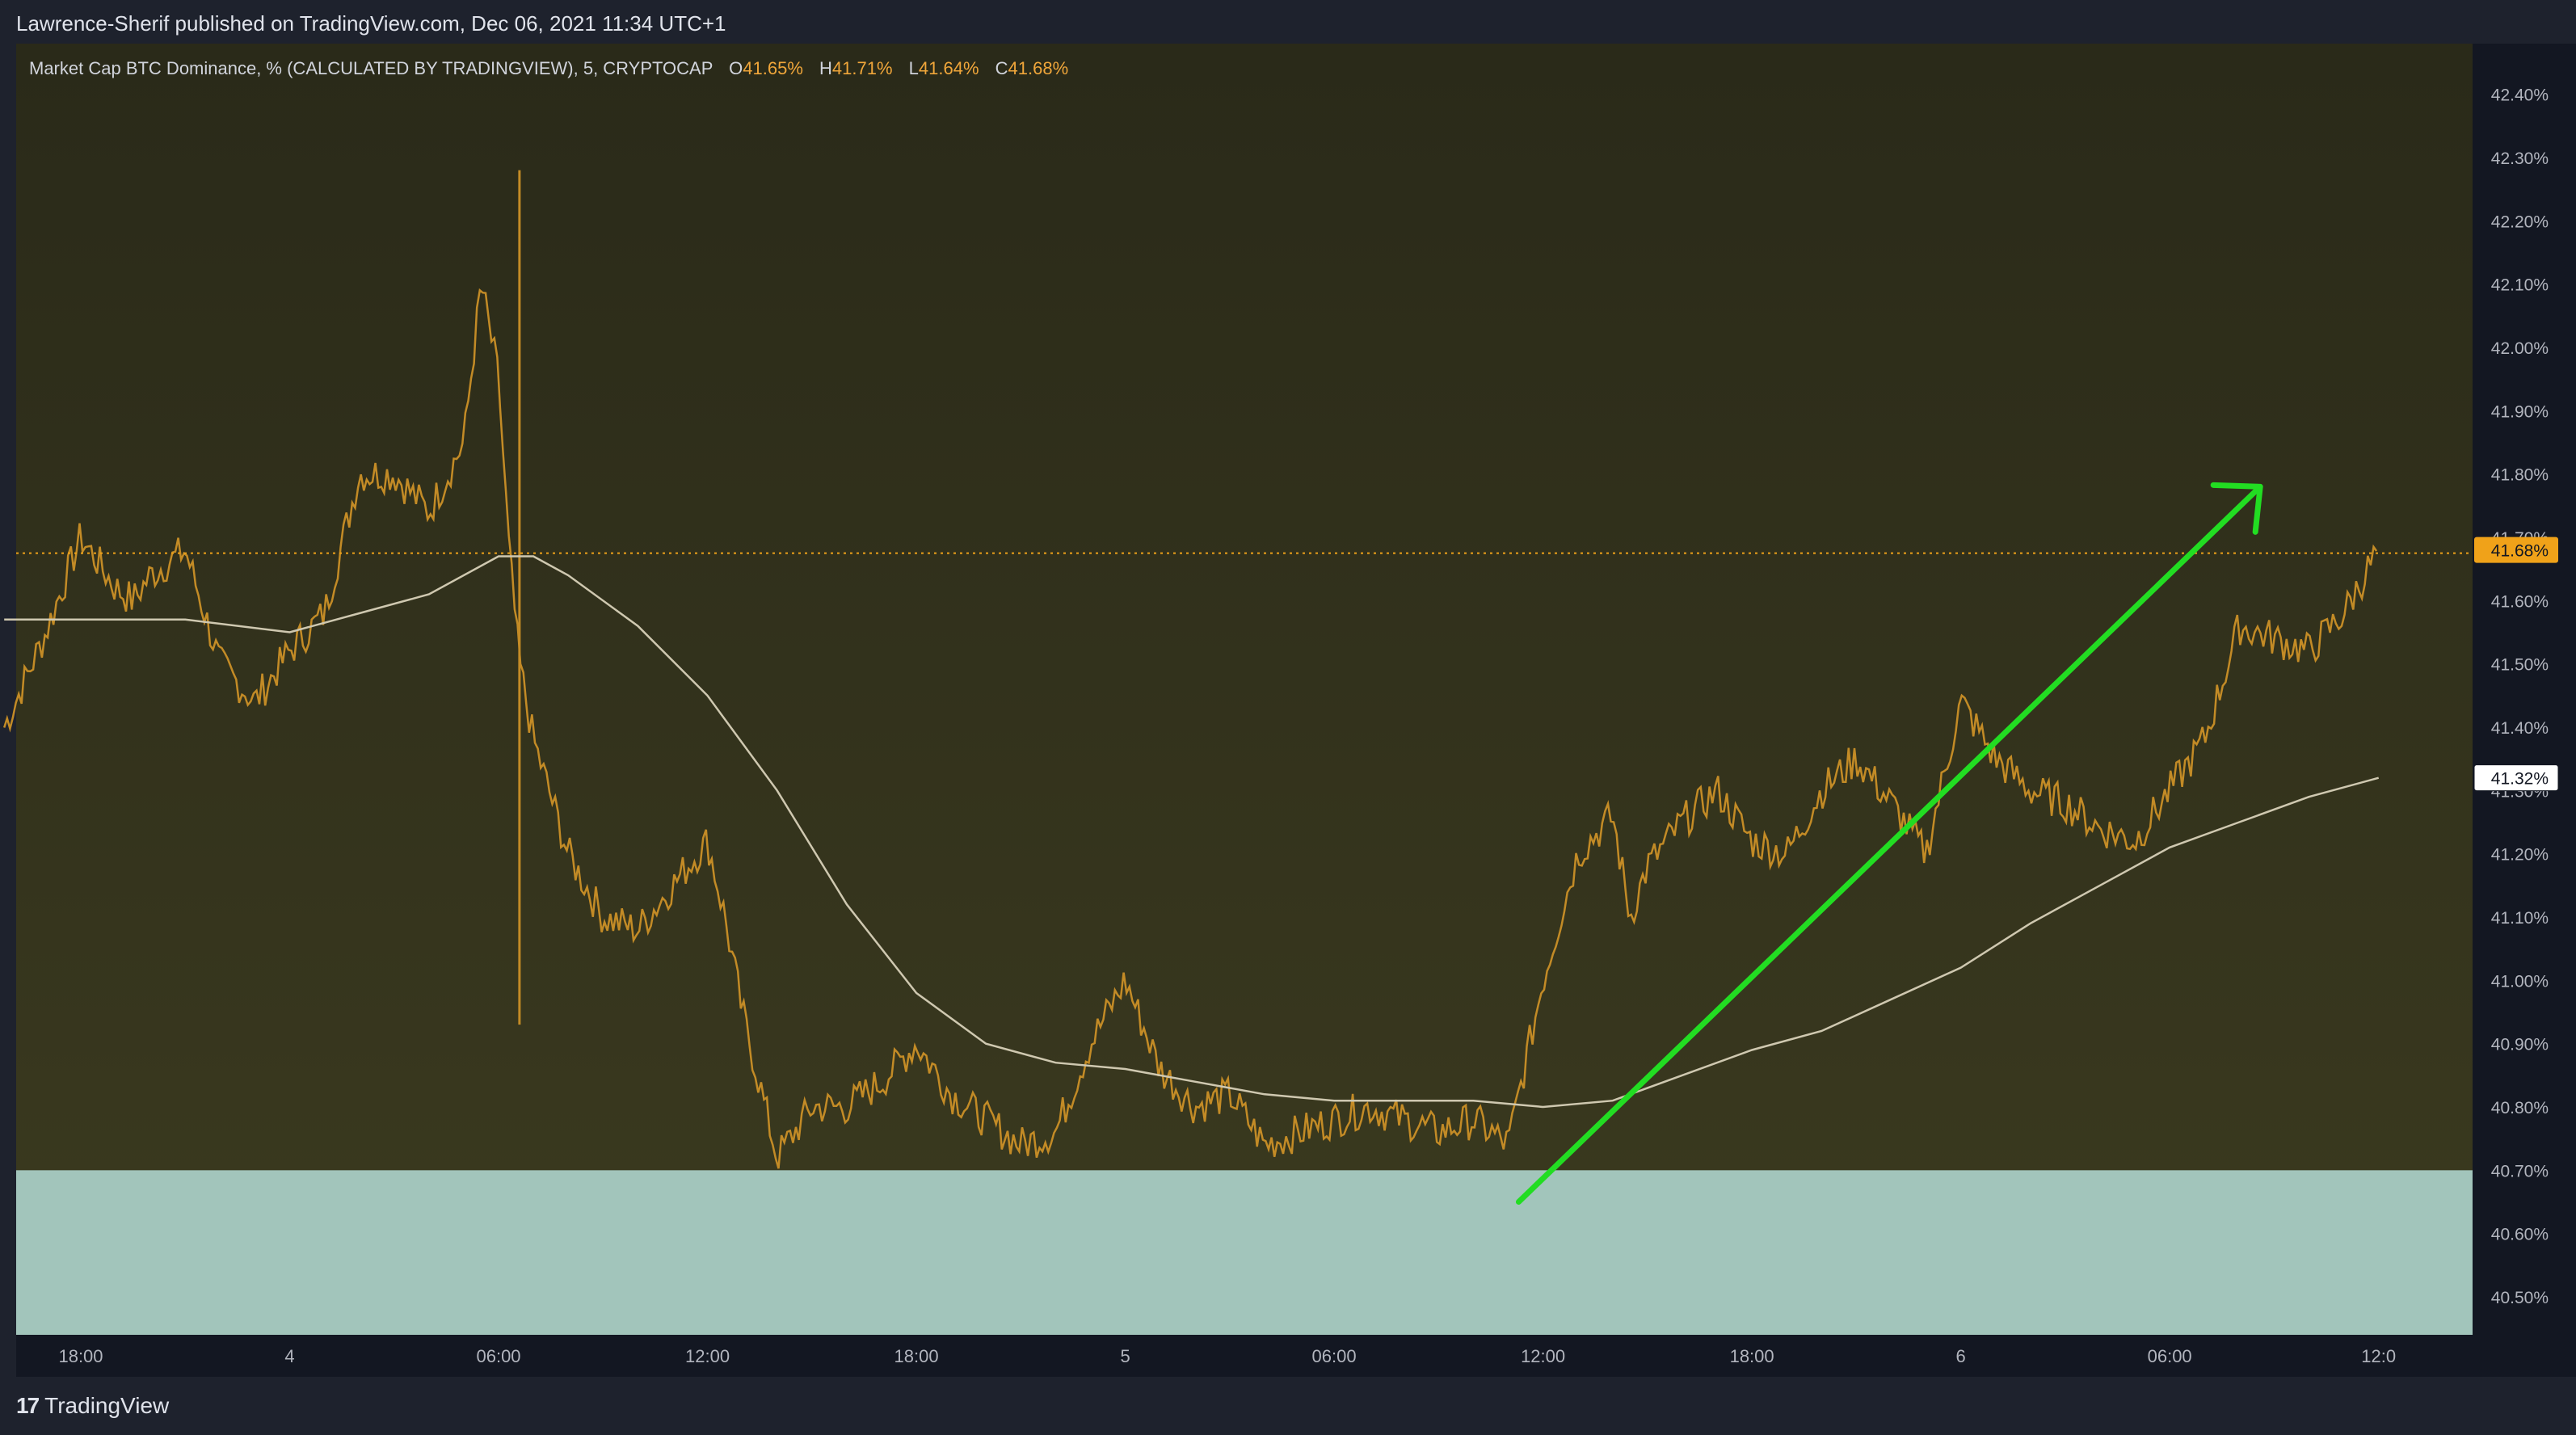 This screenshot has height=1435, width=2576. Describe the element at coordinates (2520, 158) in the screenshot. I see `y-tick-label: 42.30%` at that location.